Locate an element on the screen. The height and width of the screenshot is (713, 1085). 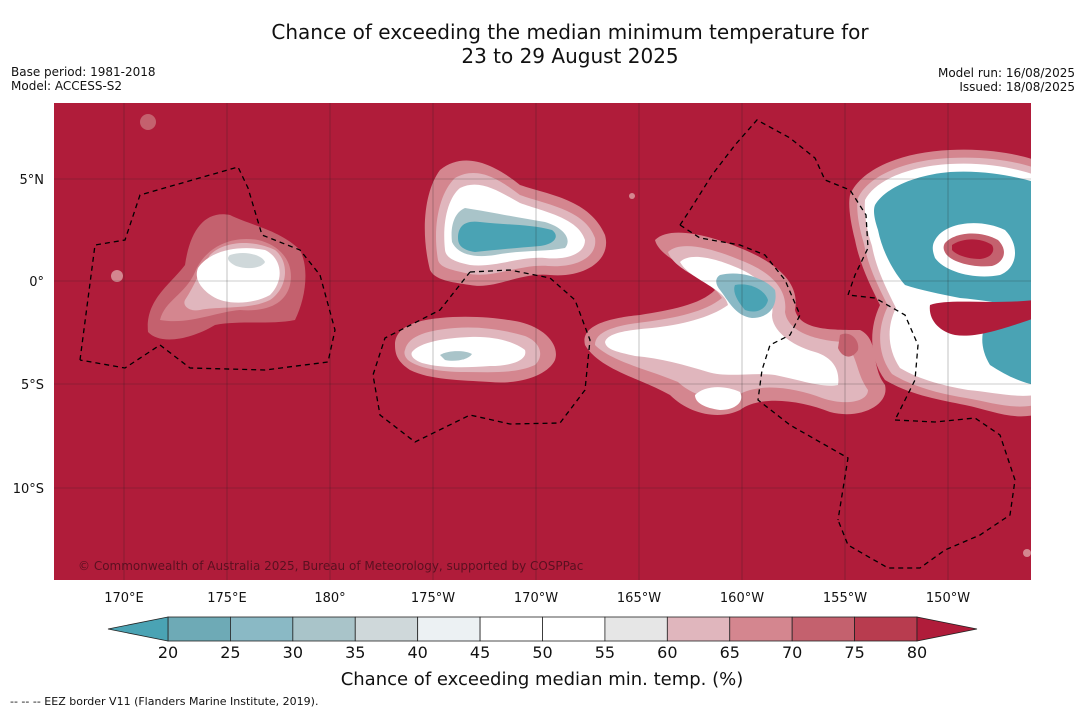
colorbar-tick-label: 35 is located at coordinates (355, 652).